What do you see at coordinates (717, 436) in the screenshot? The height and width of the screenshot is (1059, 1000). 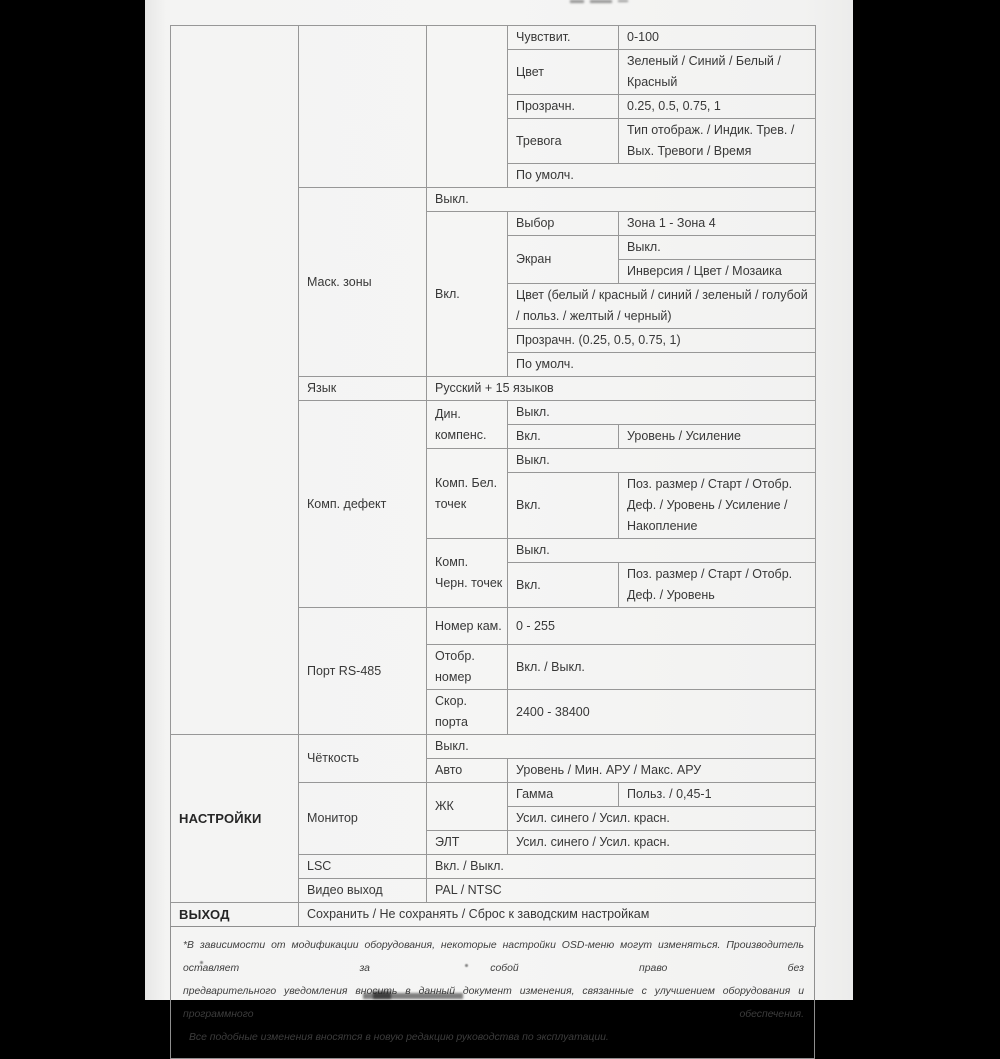 I see `dyn-comp-on-value: Уровень / Усиление` at bounding box center [717, 436].